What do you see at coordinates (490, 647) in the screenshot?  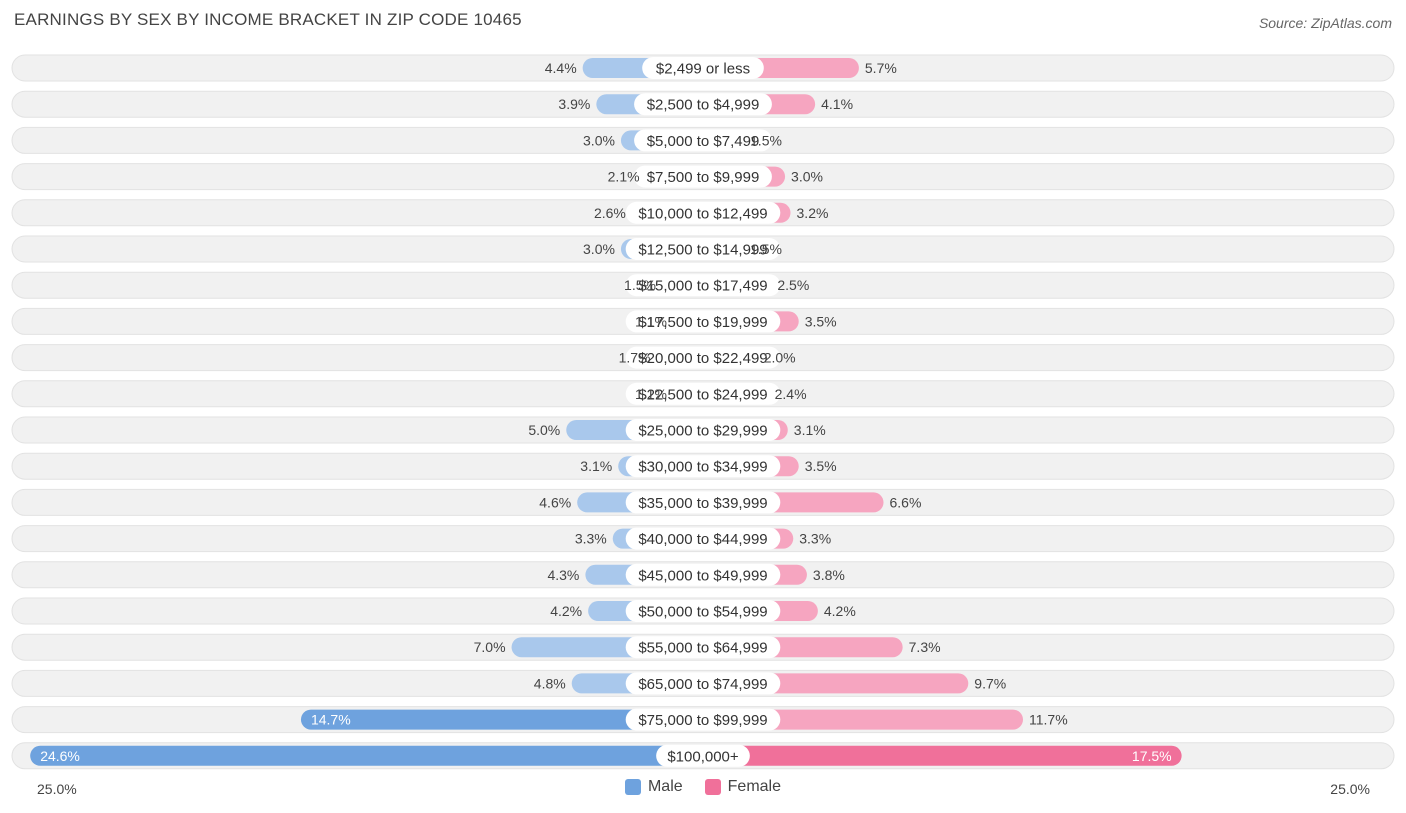 I see `male-value-label: 7.0%` at bounding box center [490, 647].